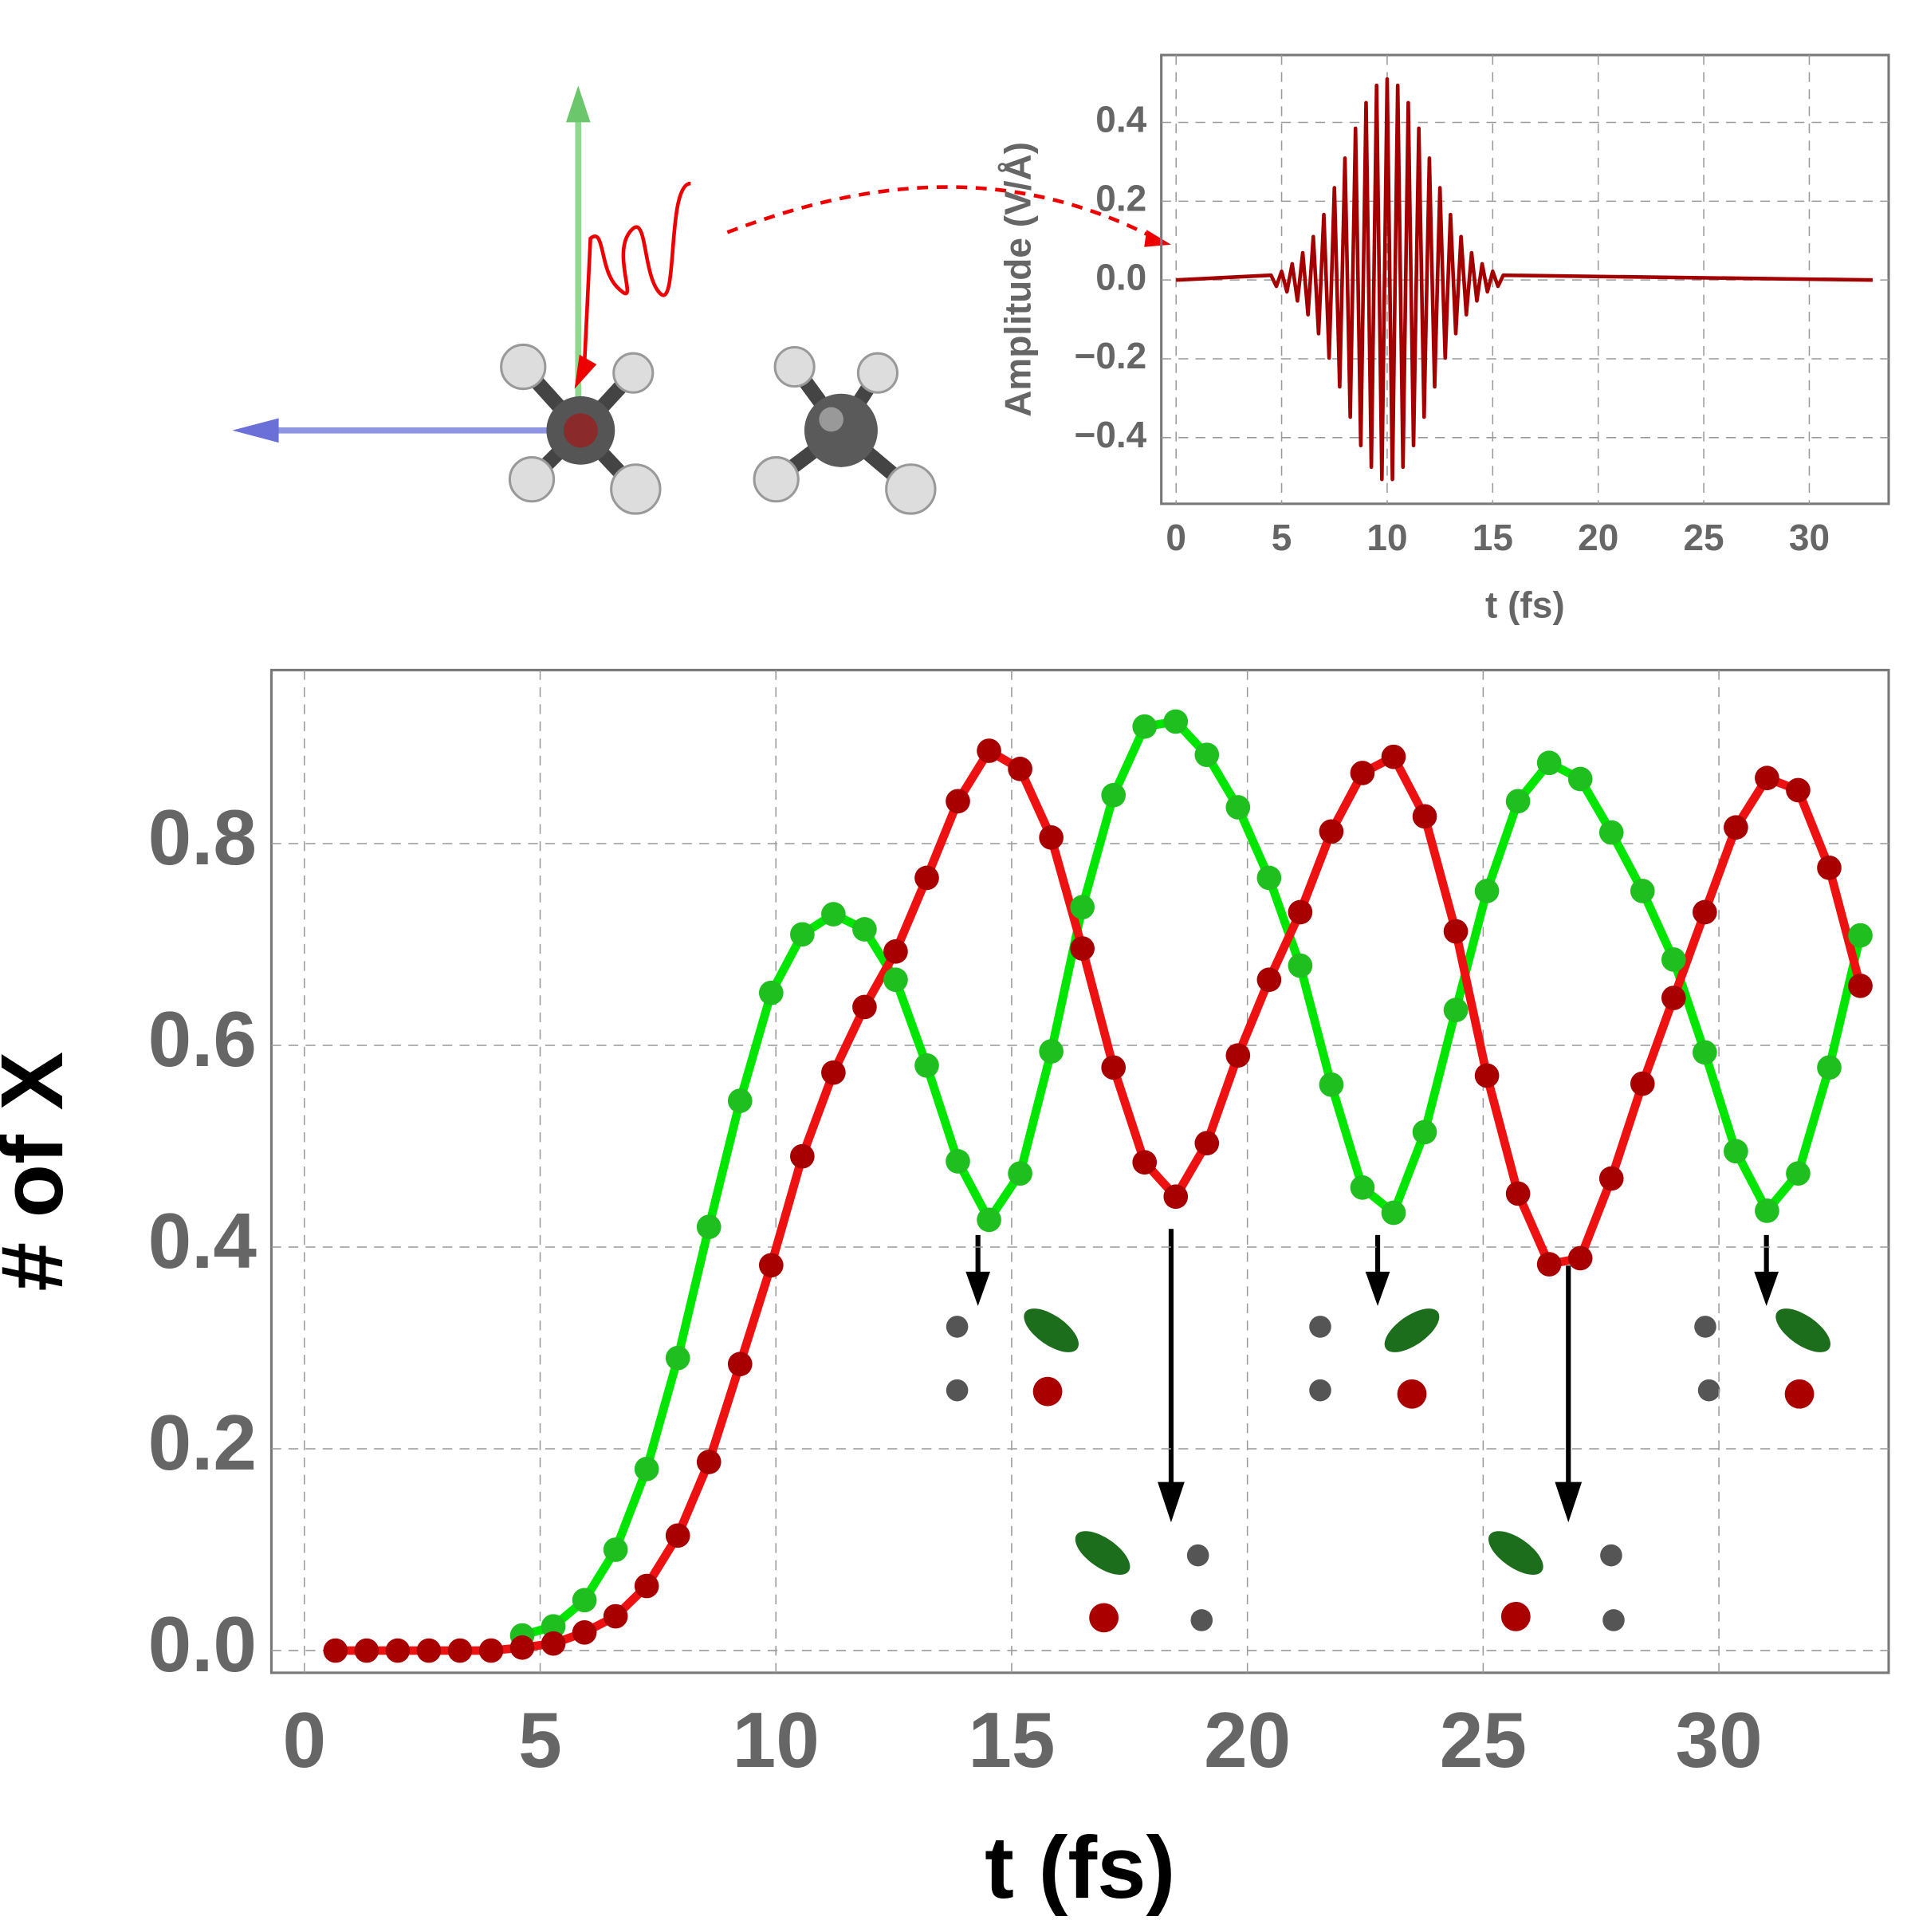  I want to click on y-tick-label: 0.6, so click(202, 1039).